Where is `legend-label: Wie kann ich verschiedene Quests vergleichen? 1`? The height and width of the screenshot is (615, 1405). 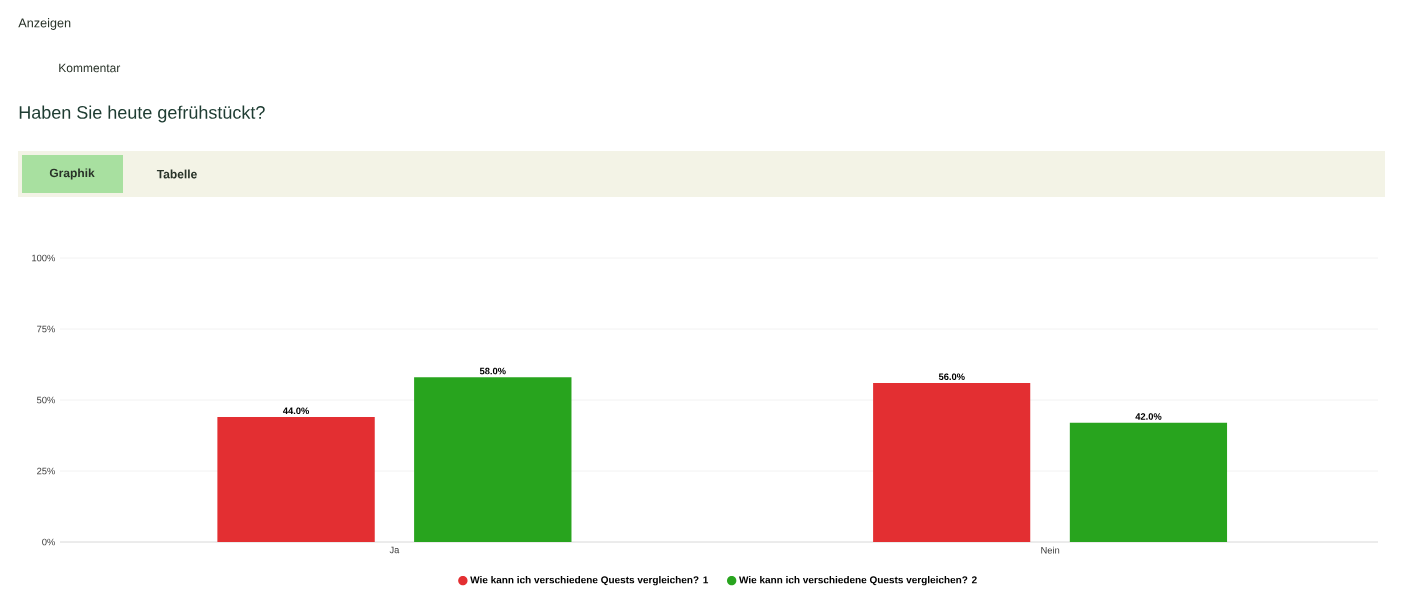
legend-label: Wie kann ich verschiedene Quests vergleichen? 1 is located at coordinates (589, 581).